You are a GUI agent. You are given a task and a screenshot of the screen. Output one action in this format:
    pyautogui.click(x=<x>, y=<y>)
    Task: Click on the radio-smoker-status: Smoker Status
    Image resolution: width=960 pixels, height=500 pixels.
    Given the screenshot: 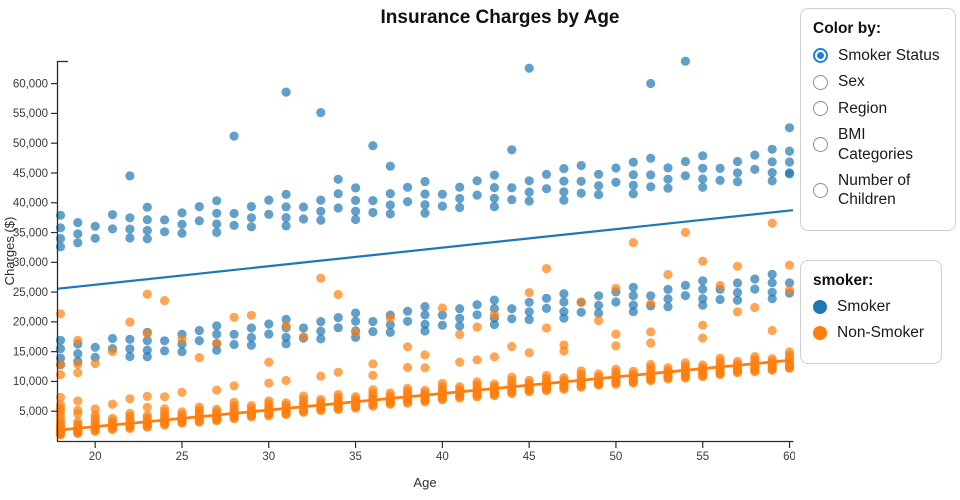 What is the action you would take?
    pyautogui.click(x=878, y=55)
    